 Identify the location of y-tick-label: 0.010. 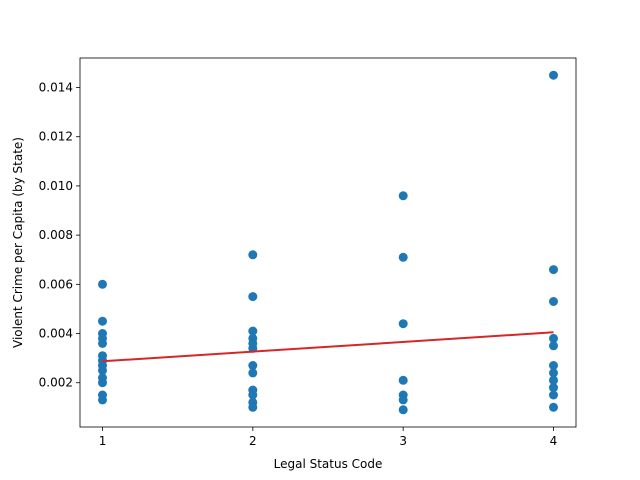
(56, 186).